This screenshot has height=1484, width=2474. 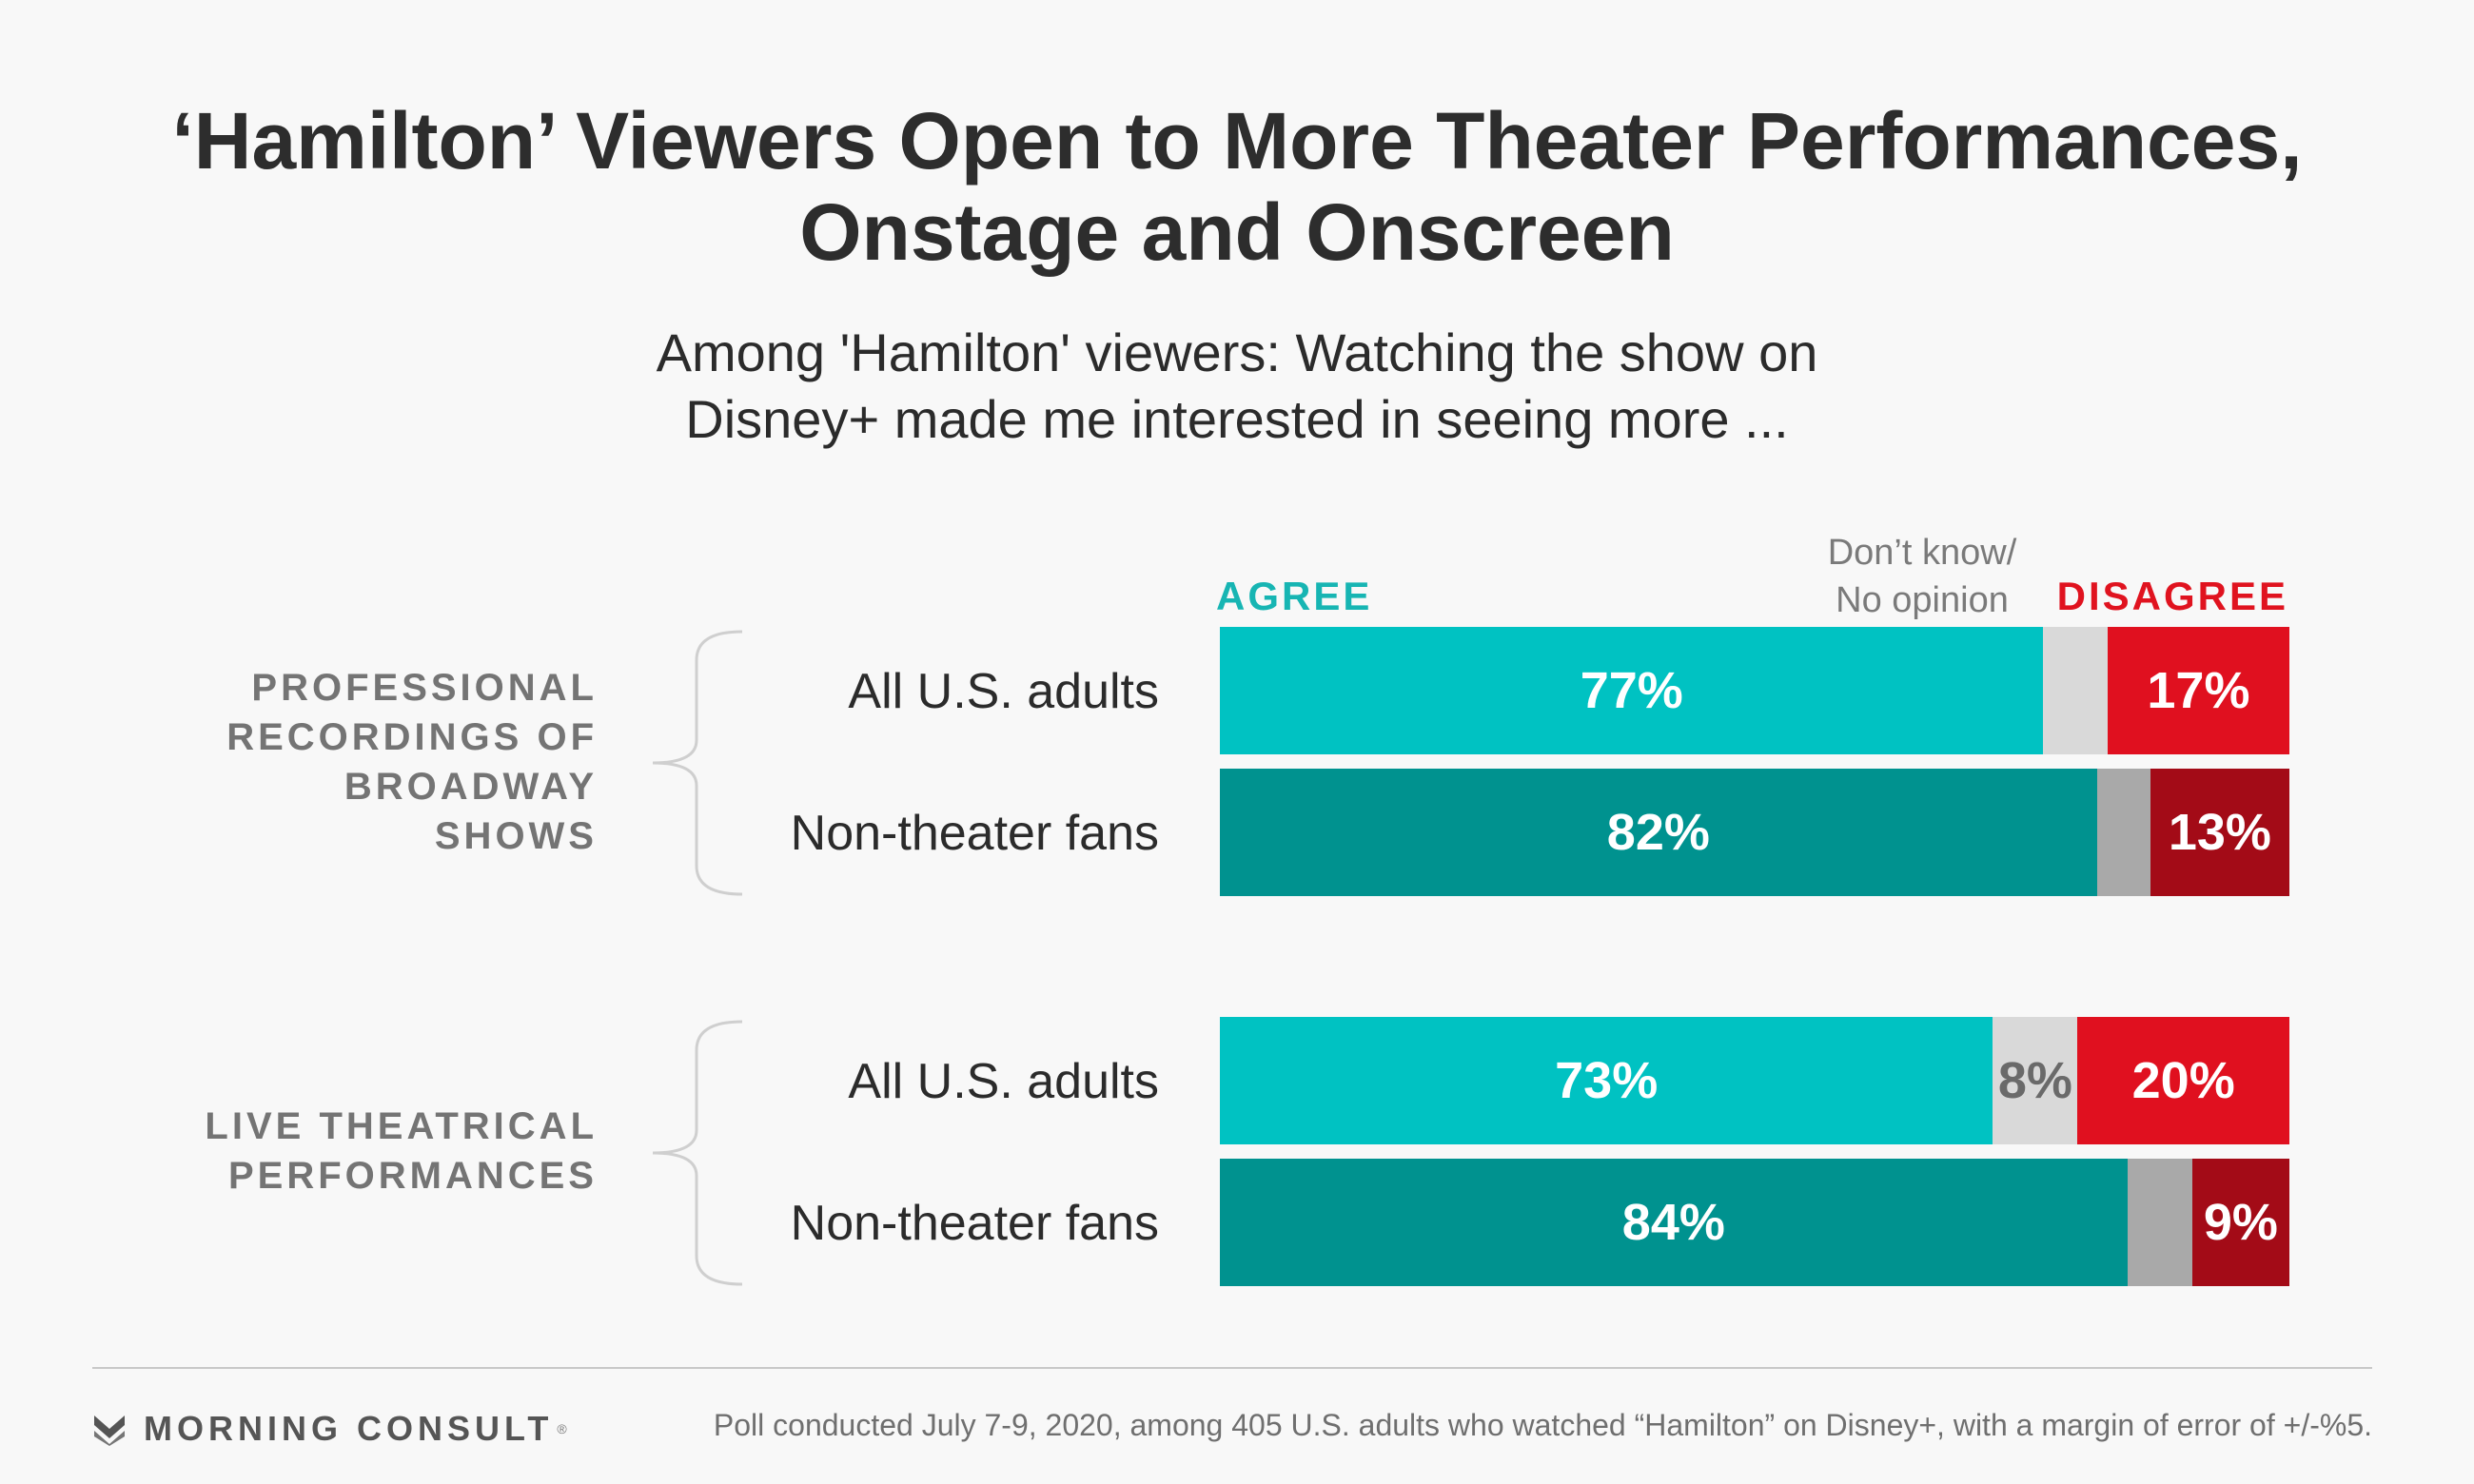 I want to click on group-label-line: PROFESSIONAL, so click(x=425, y=688).